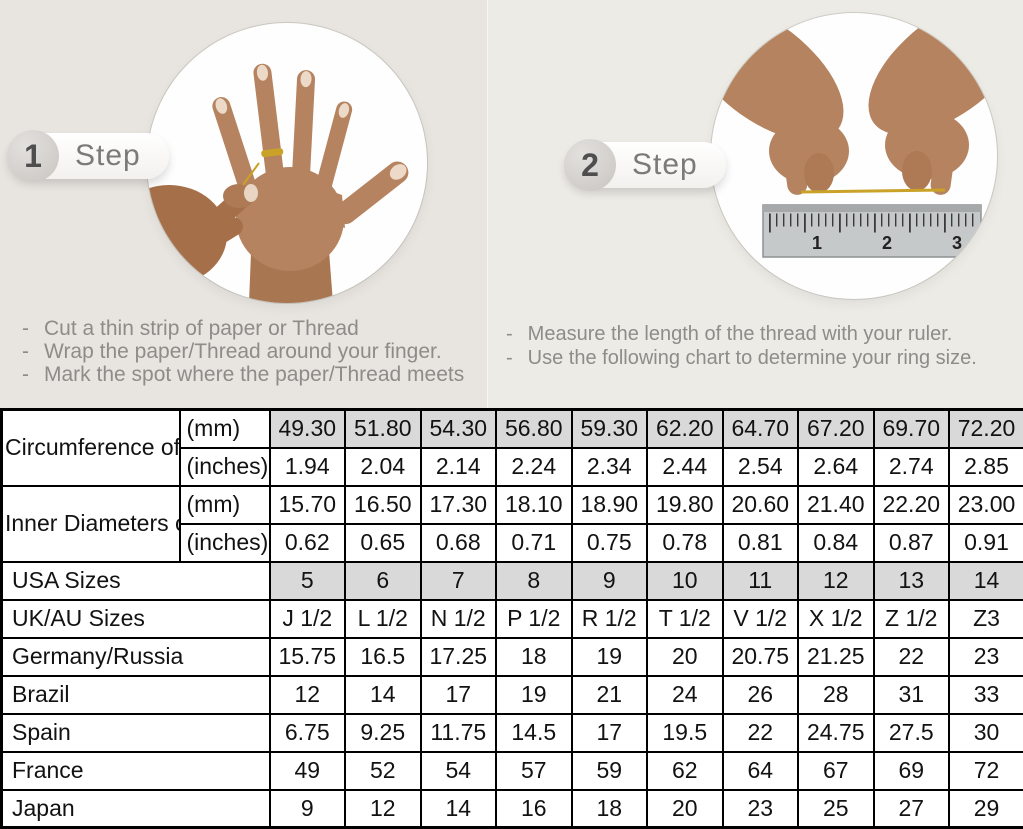 This screenshot has width=1023, height=829. Describe the element at coordinates (33, 156) in the screenshot. I see `step1-number: 1` at that location.